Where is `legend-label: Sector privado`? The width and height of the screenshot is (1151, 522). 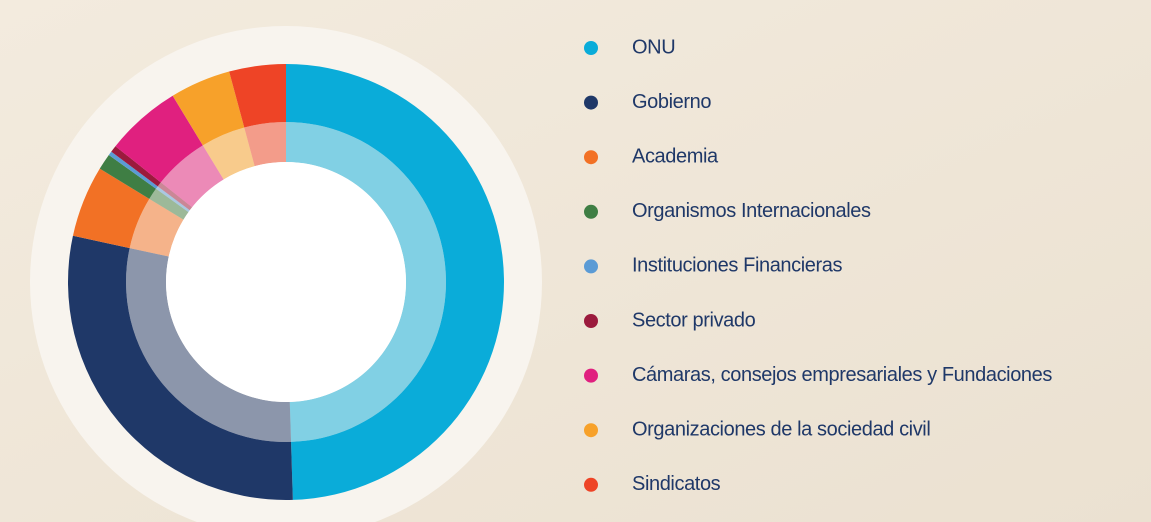 legend-label: Sector privado is located at coordinates (694, 320).